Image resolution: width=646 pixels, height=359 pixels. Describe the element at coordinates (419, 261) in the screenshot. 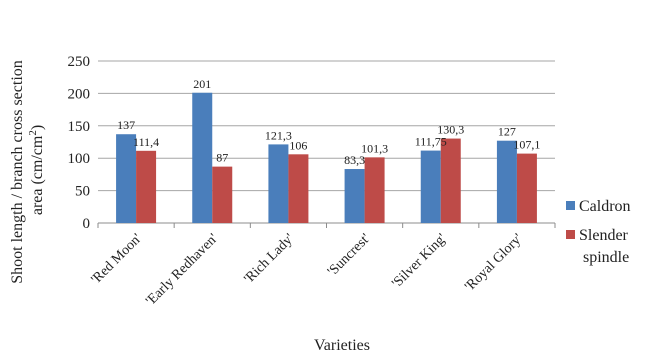

I see `x-category-label: 'Silver King'` at that location.